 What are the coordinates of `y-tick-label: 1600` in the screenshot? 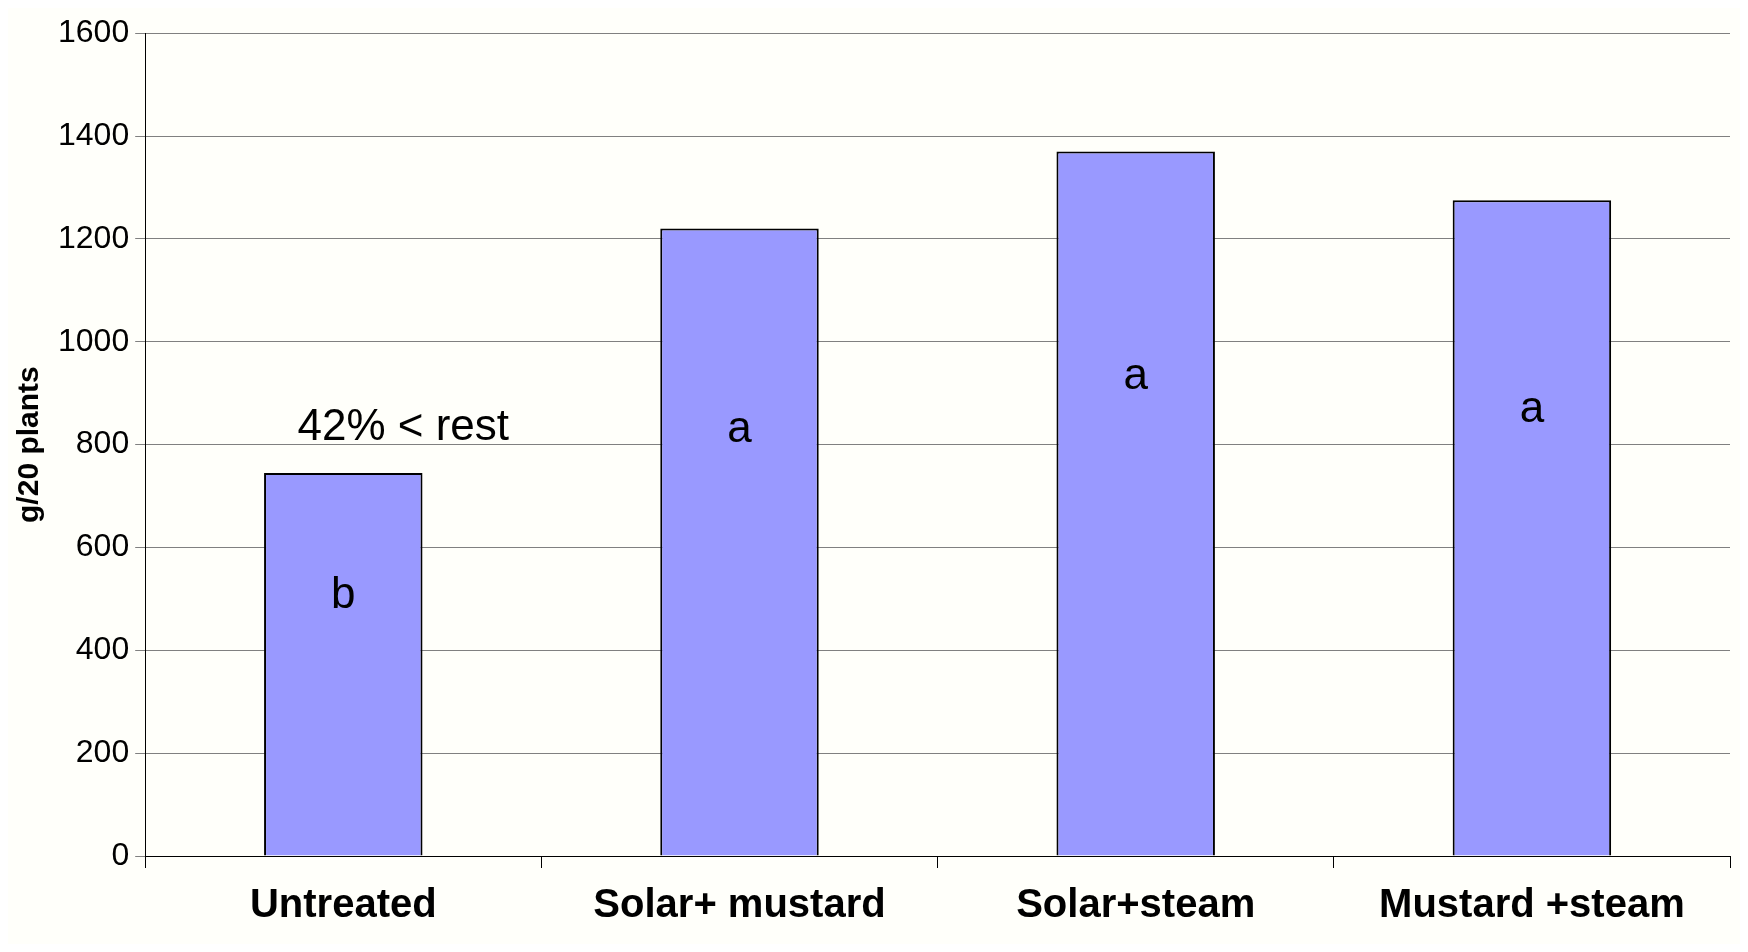 It's located at (94, 31).